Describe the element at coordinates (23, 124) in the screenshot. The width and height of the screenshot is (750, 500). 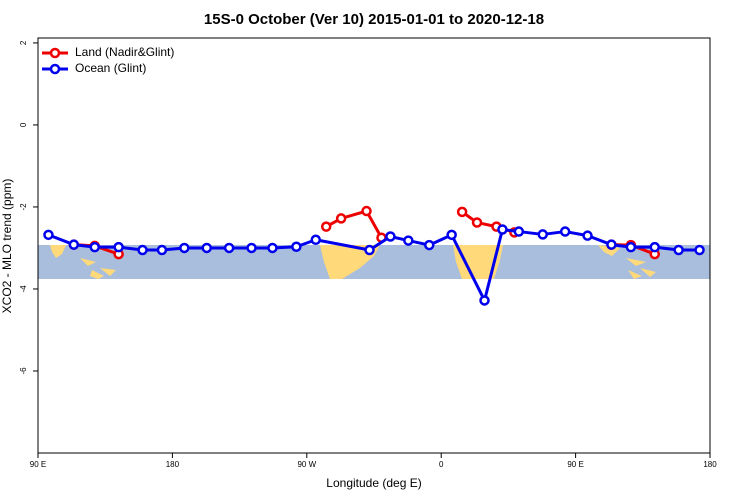
I see `y-tick-label: 0` at that location.